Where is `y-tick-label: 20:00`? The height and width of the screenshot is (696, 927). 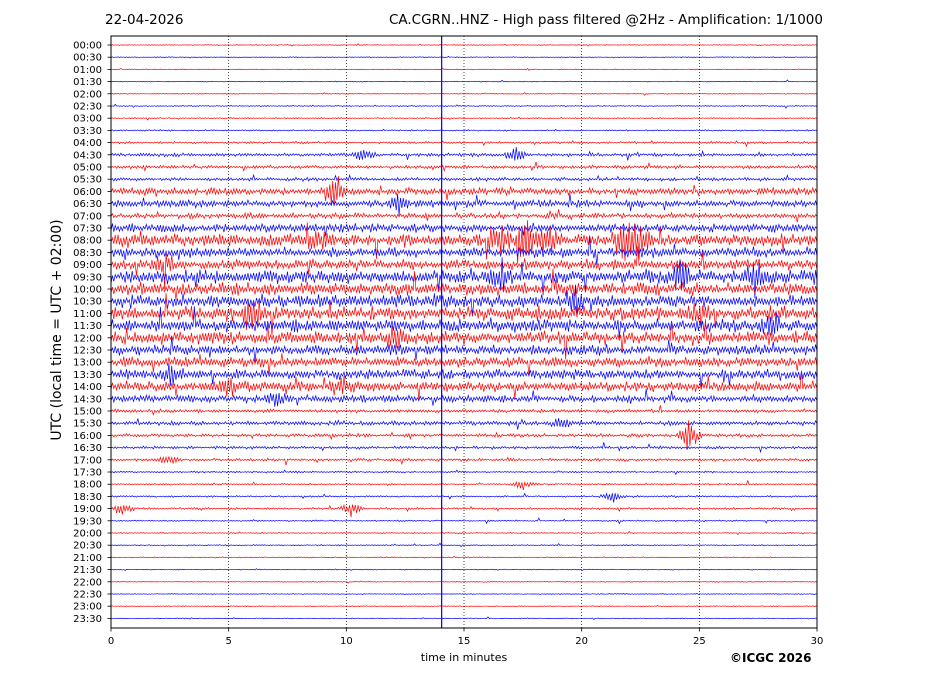
y-tick-label: 20:00 is located at coordinates (87, 534).